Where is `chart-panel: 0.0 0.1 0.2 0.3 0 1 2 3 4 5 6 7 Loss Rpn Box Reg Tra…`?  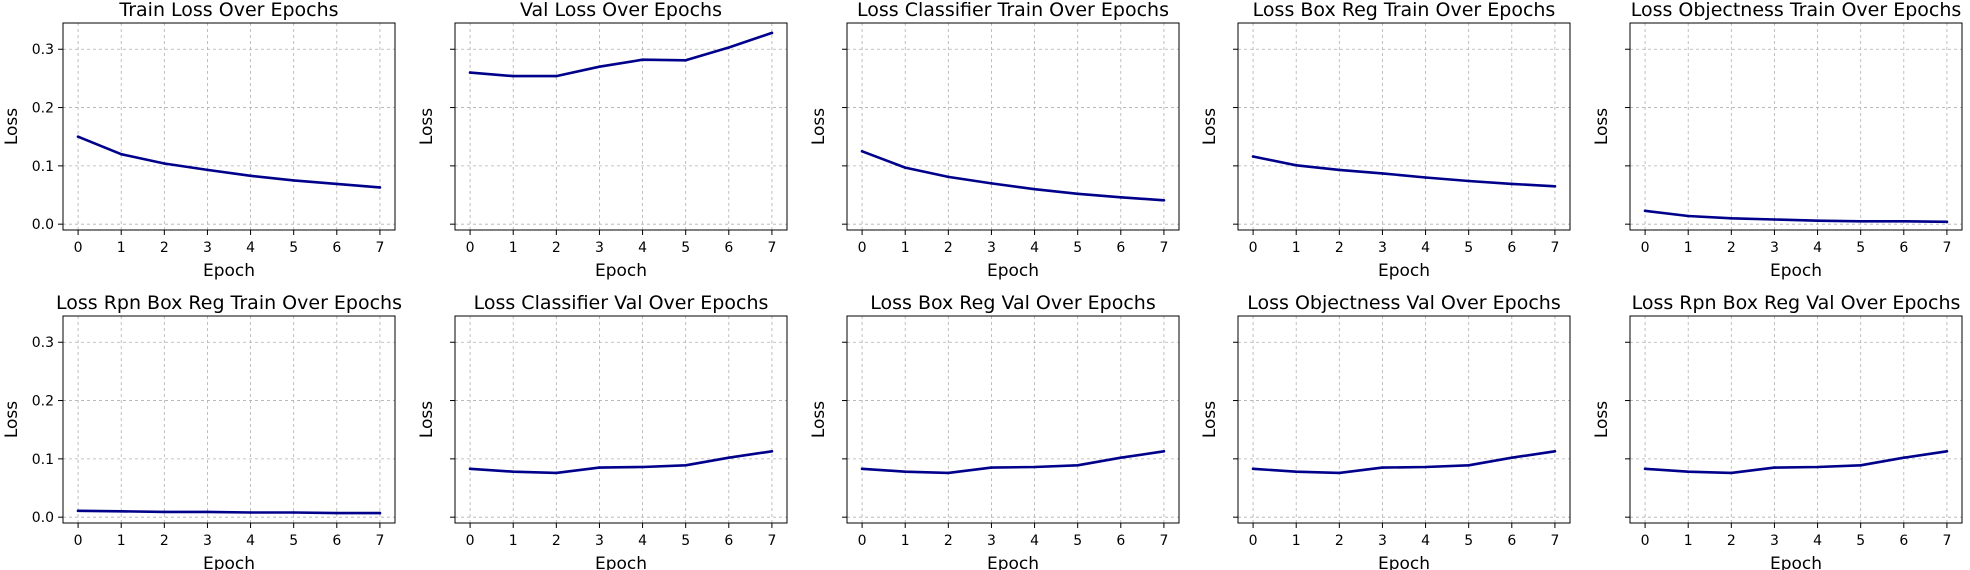 chart-panel: 0.0 0.1 0.2 0.3 0 1 2 3 4 5 6 7 Loss Rpn Box Reg Tra… is located at coordinates (202, 431).